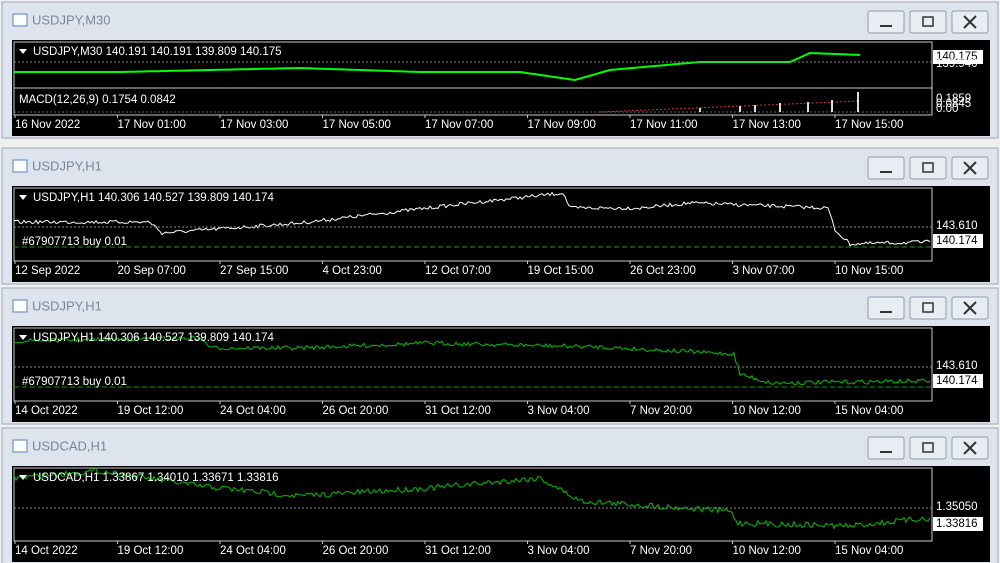 Image resolution: width=1000 pixels, height=563 pixels. Describe the element at coordinates (562, 125) in the screenshot. I see `time-label: 17 Nov 09:00` at that location.